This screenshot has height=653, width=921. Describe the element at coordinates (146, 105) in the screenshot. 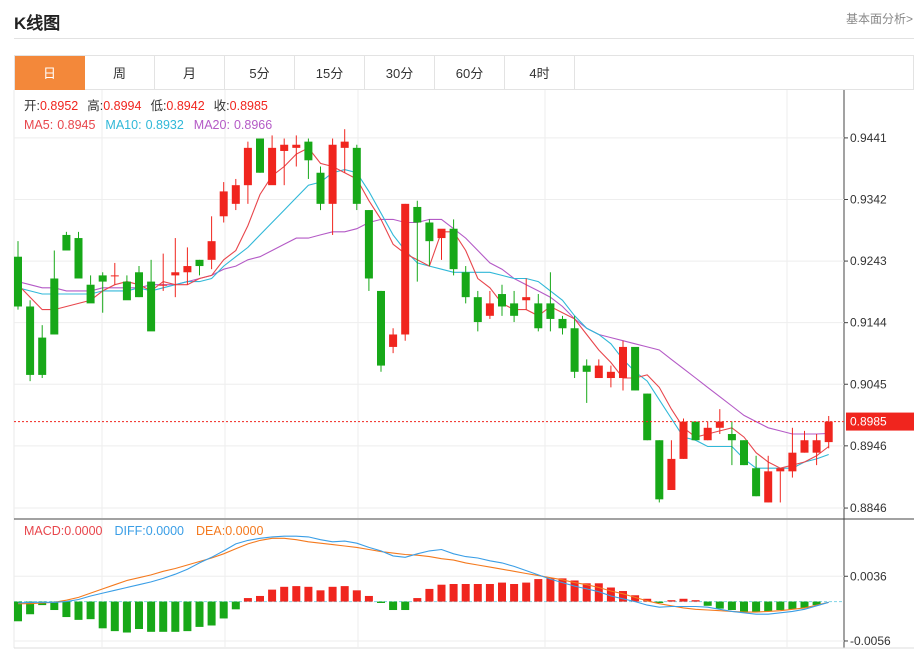

I see `ohlc-readout: 开:0.8952 高:0.8994 低:0.8942 收:0.8985` at that location.